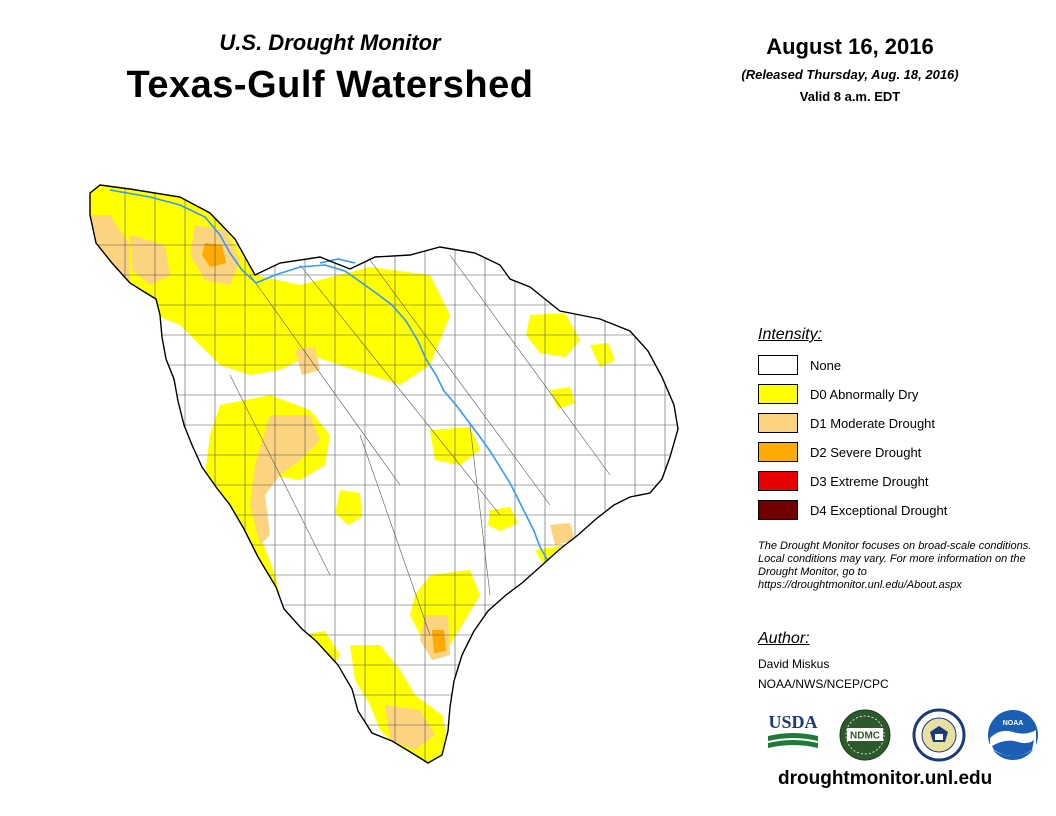 The width and height of the screenshot is (1056, 816). I want to click on ndmc-logo-text: NDMC, so click(865, 736).